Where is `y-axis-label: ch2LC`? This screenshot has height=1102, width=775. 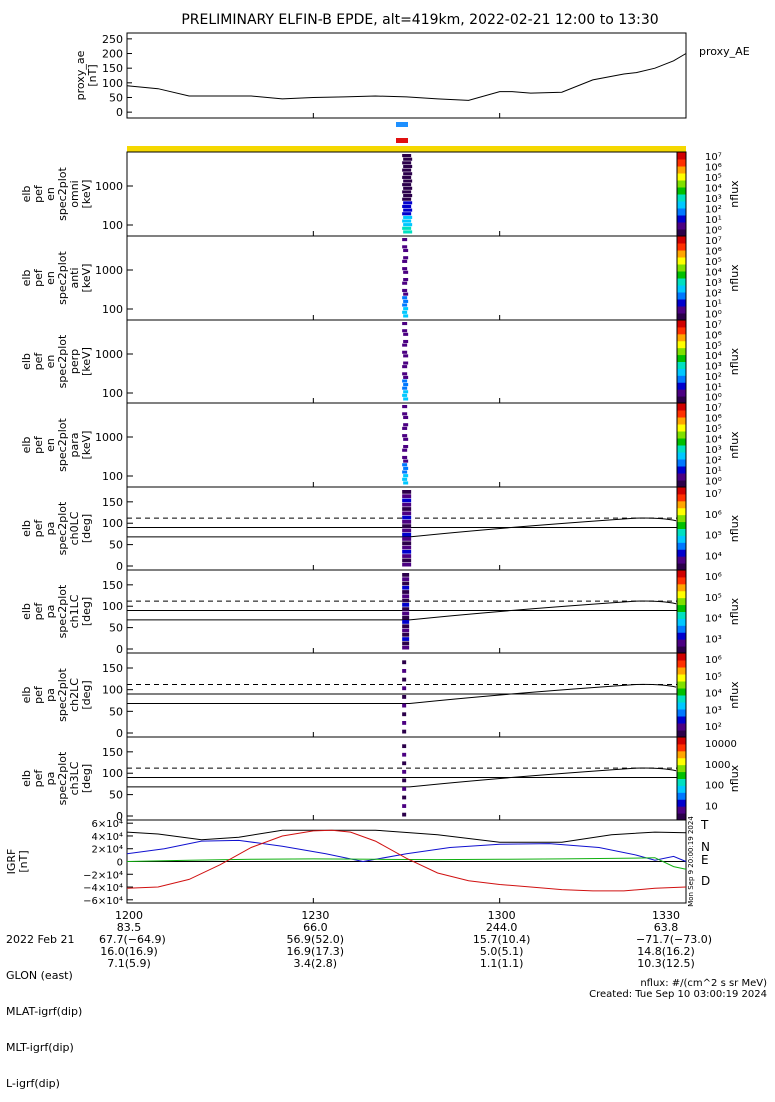 y-axis-label: ch2LC is located at coordinates (74, 695).